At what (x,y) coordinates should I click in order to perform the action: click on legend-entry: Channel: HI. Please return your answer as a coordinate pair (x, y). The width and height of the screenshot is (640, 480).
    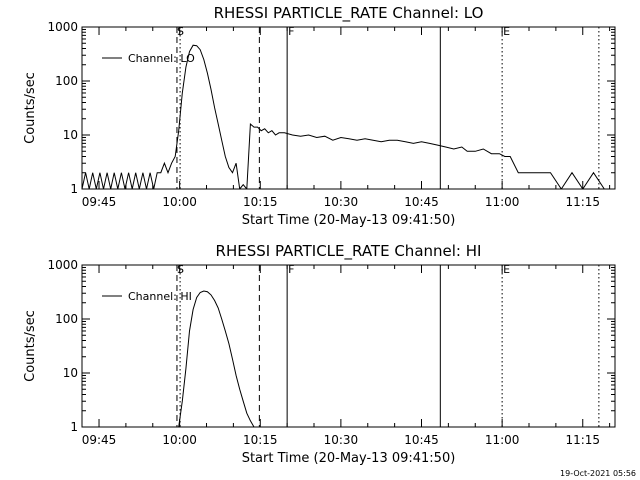
    Looking at the image, I should click on (160, 296).